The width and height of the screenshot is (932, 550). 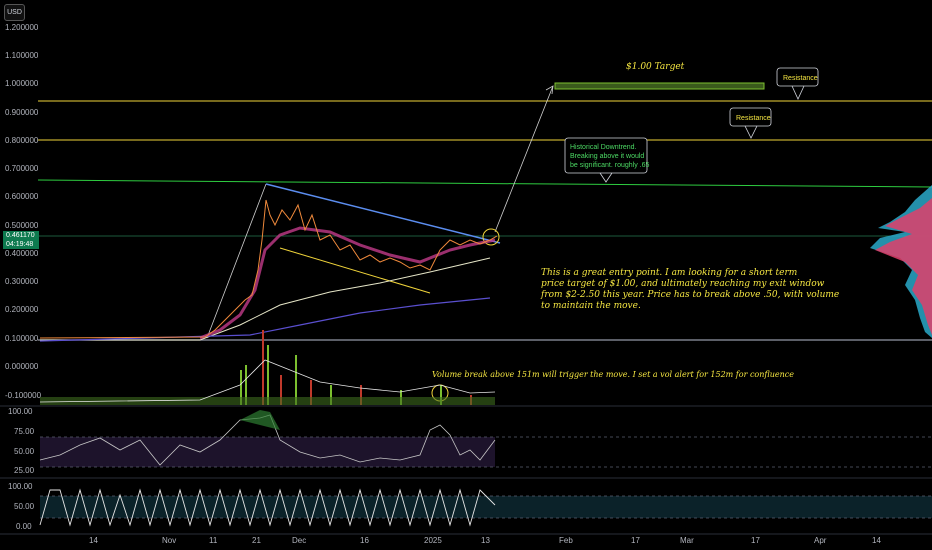 I want to click on y-tick: 0.200000, so click(x=22, y=309).